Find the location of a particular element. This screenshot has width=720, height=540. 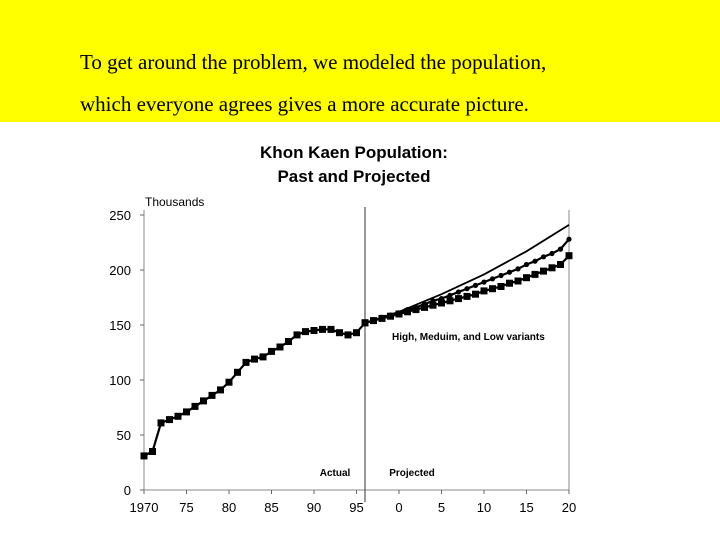

x-tick-label: 15 is located at coordinates (526, 507).